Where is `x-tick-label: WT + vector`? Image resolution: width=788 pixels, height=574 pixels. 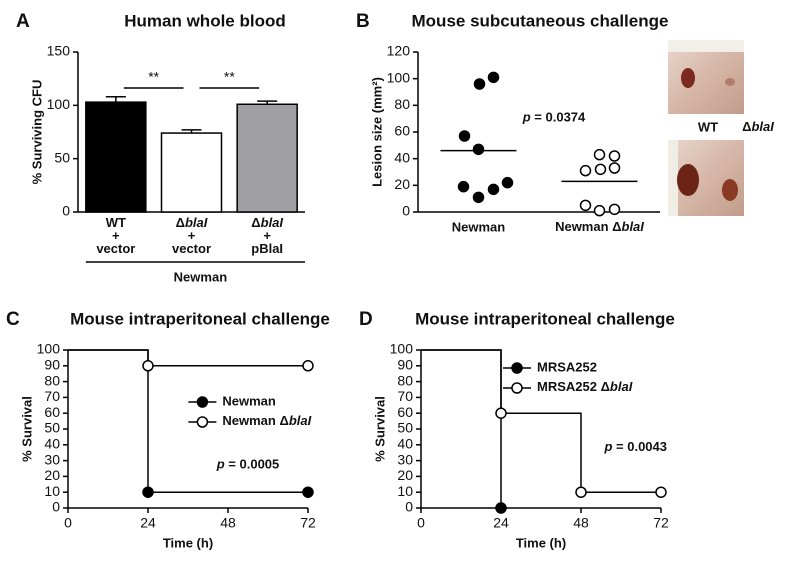
x-tick-label: WT + vector is located at coordinates (115, 235).